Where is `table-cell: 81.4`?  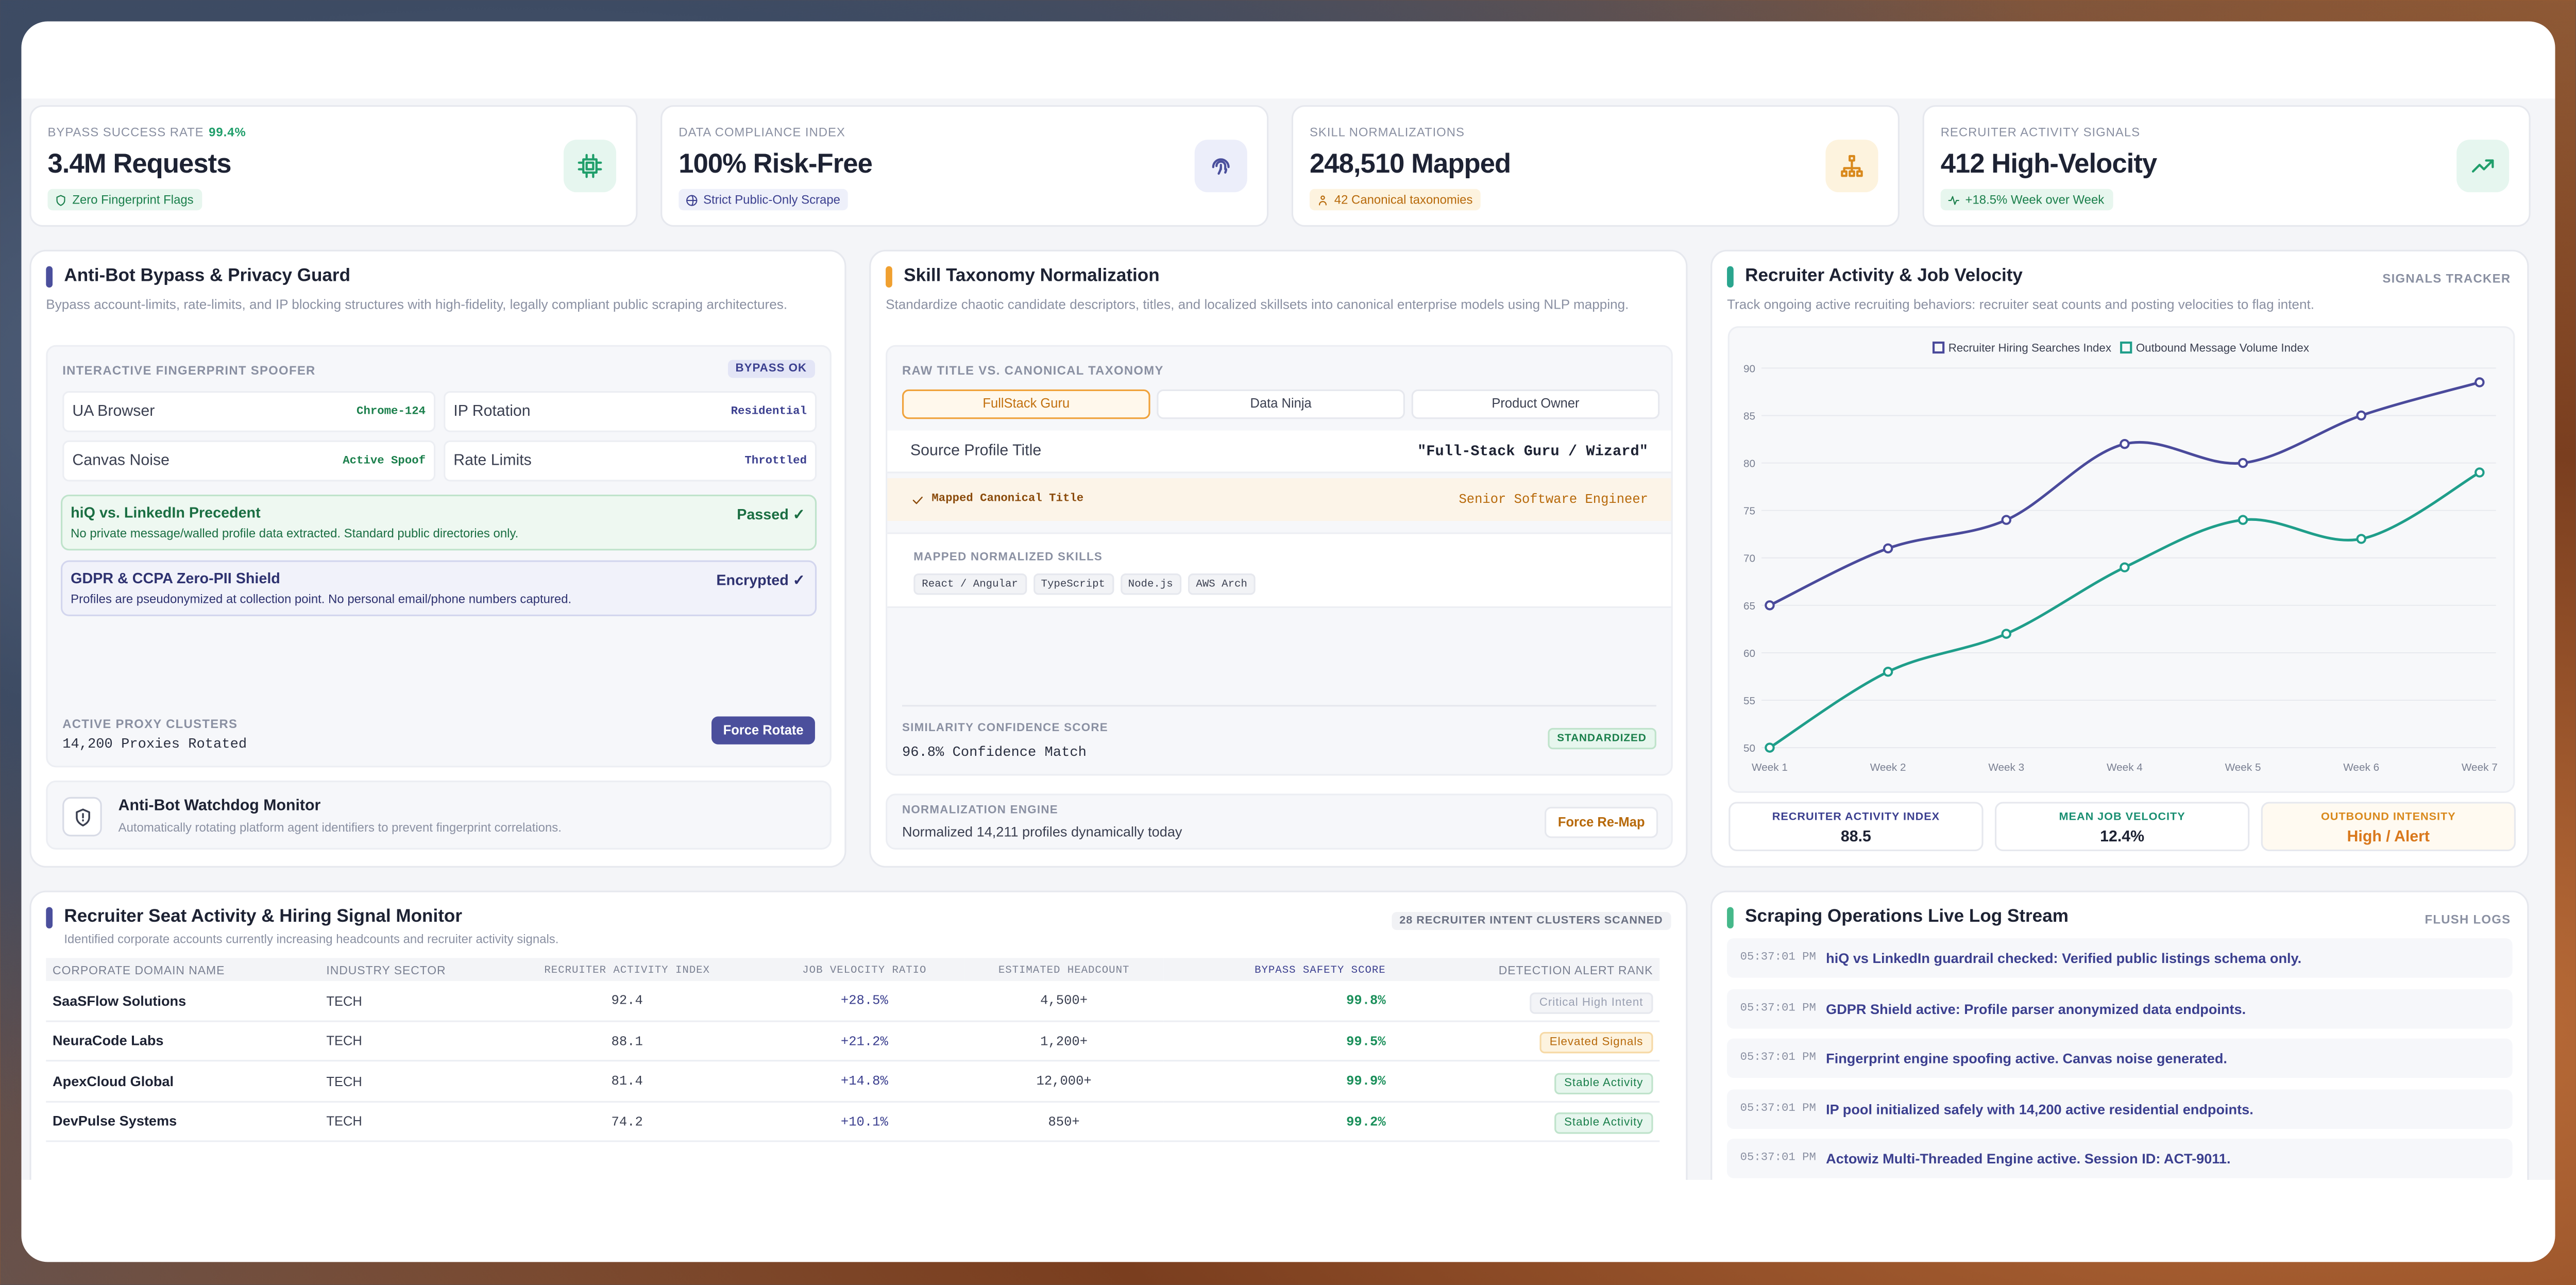
table-cell: 81.4 is located at coordinates (627, 1081).